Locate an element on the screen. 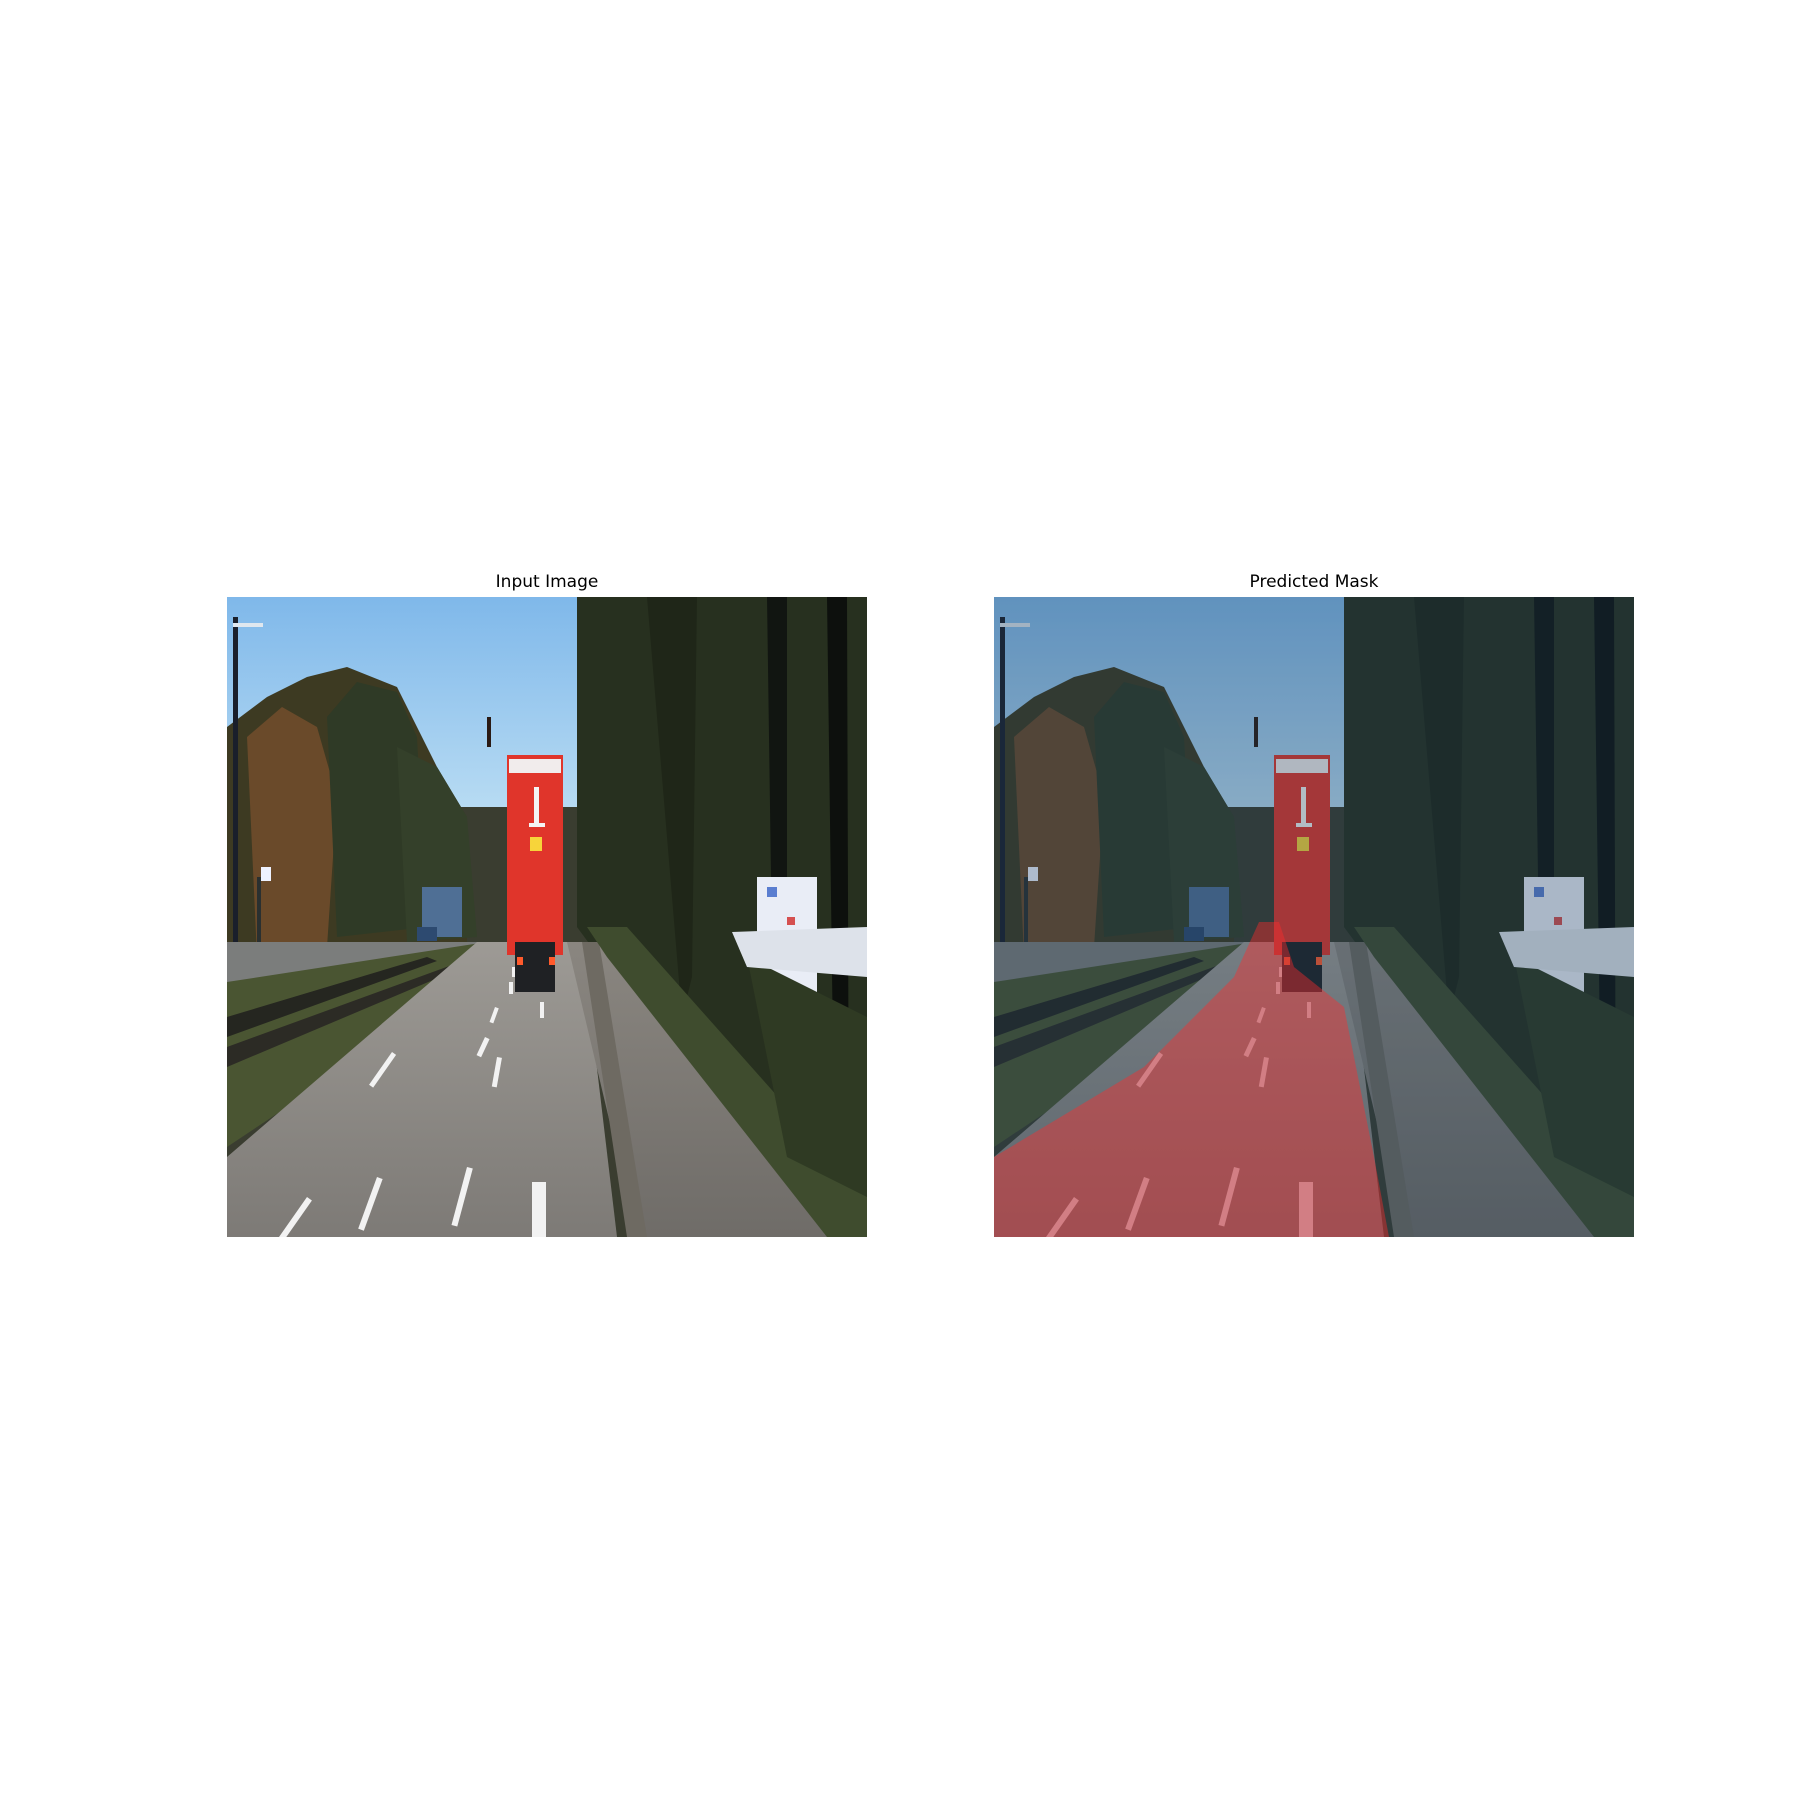  dark-tint is located at coordinates (1314, 917).